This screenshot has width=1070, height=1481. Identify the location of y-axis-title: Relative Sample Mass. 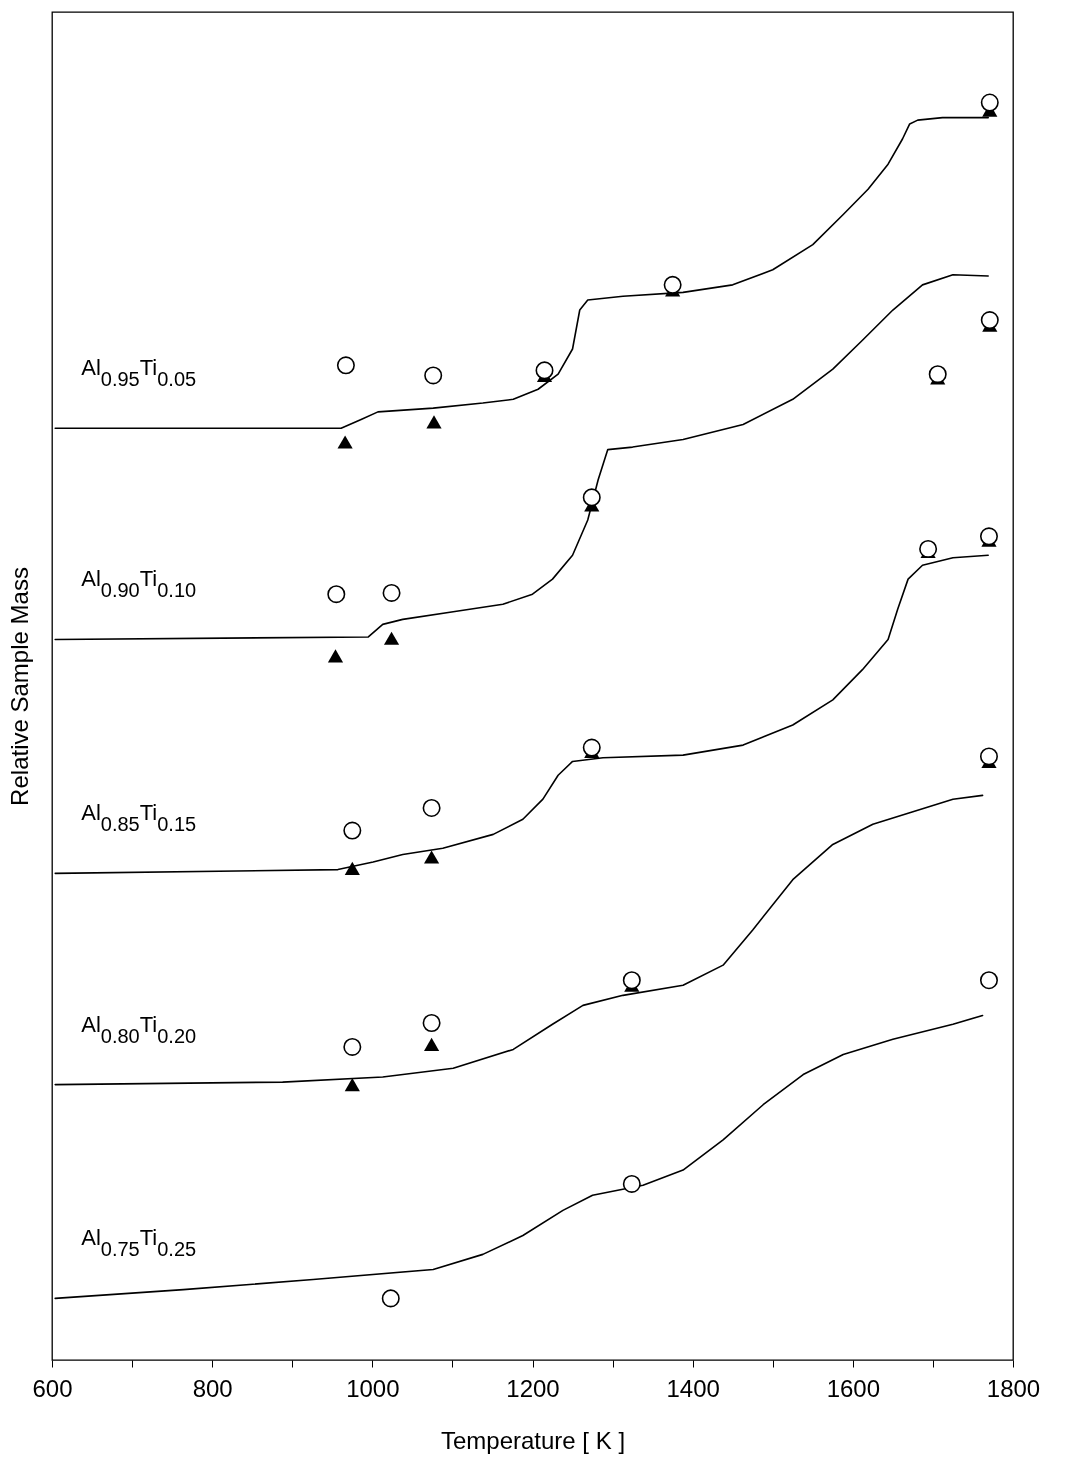
(19, 686).